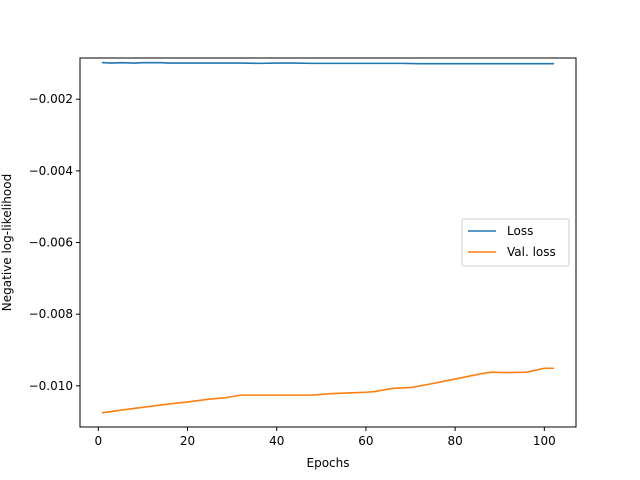  Describe the element at coordinates (51, 171) in the screenshot. I see `y-tick-label: −0.004` at that location.